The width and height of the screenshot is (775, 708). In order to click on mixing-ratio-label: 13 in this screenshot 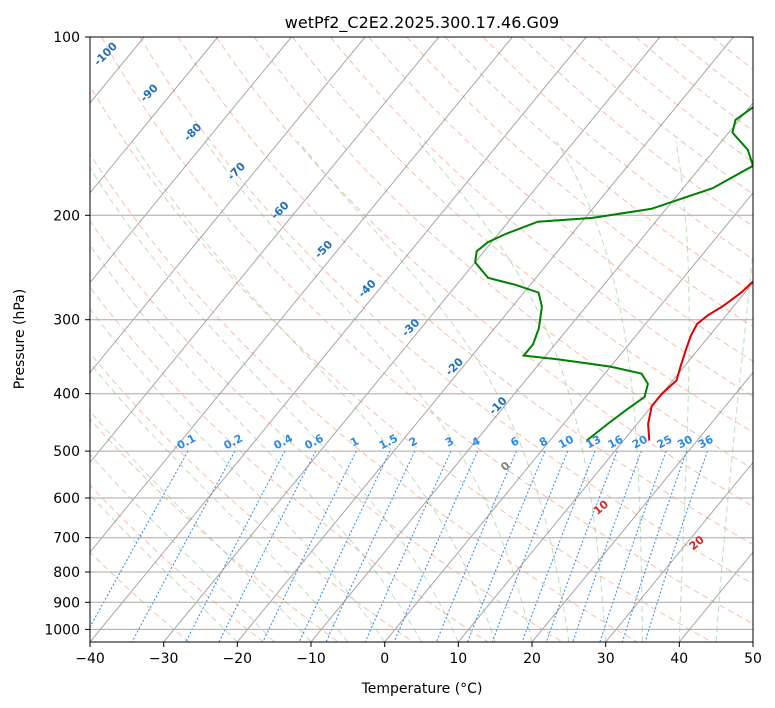, I will do `click(594, 442)`.